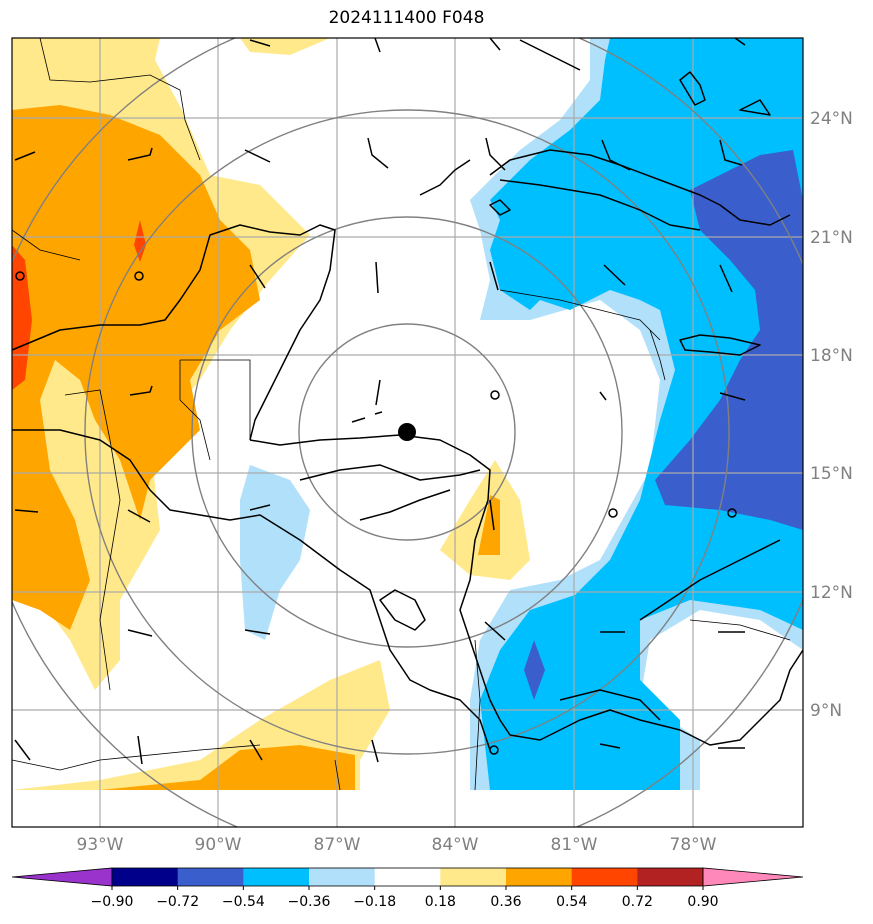 The image size is (873, 924). What do you see at coordinates (571, 902) in the screenshot?
I see `colorbar-tick-label: 0.54` at bounding box center [571, 902].